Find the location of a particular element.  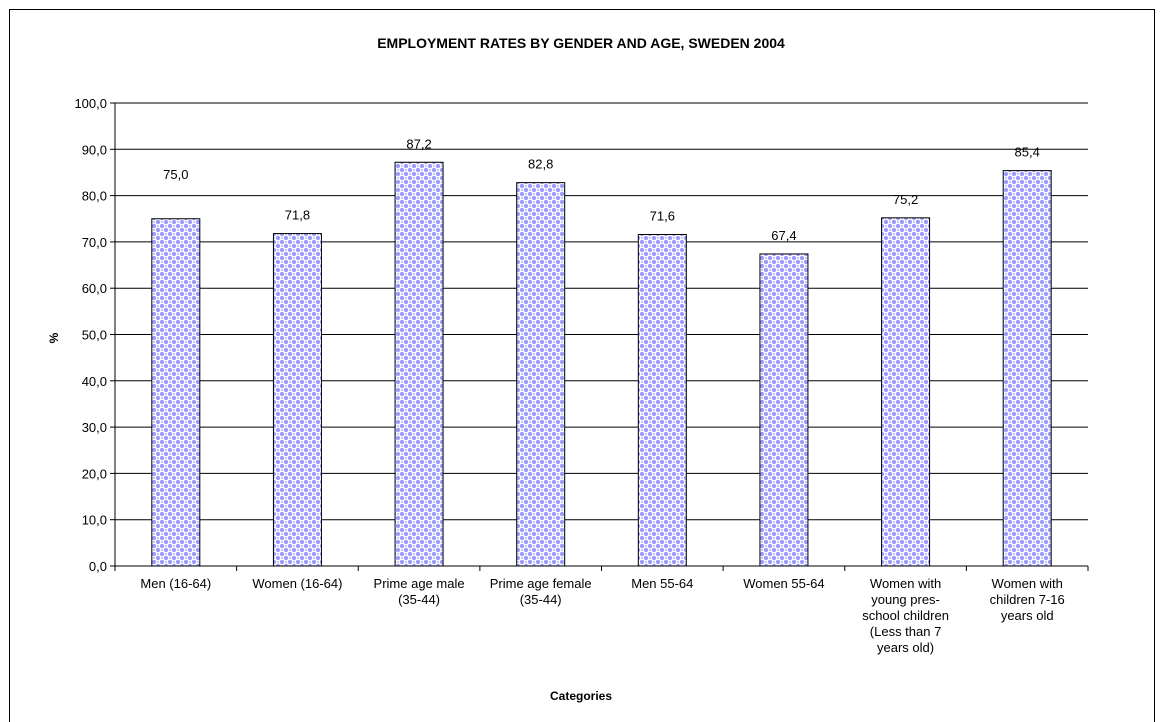

category-label: Women 55-64 is located at coordinates (783, 583).